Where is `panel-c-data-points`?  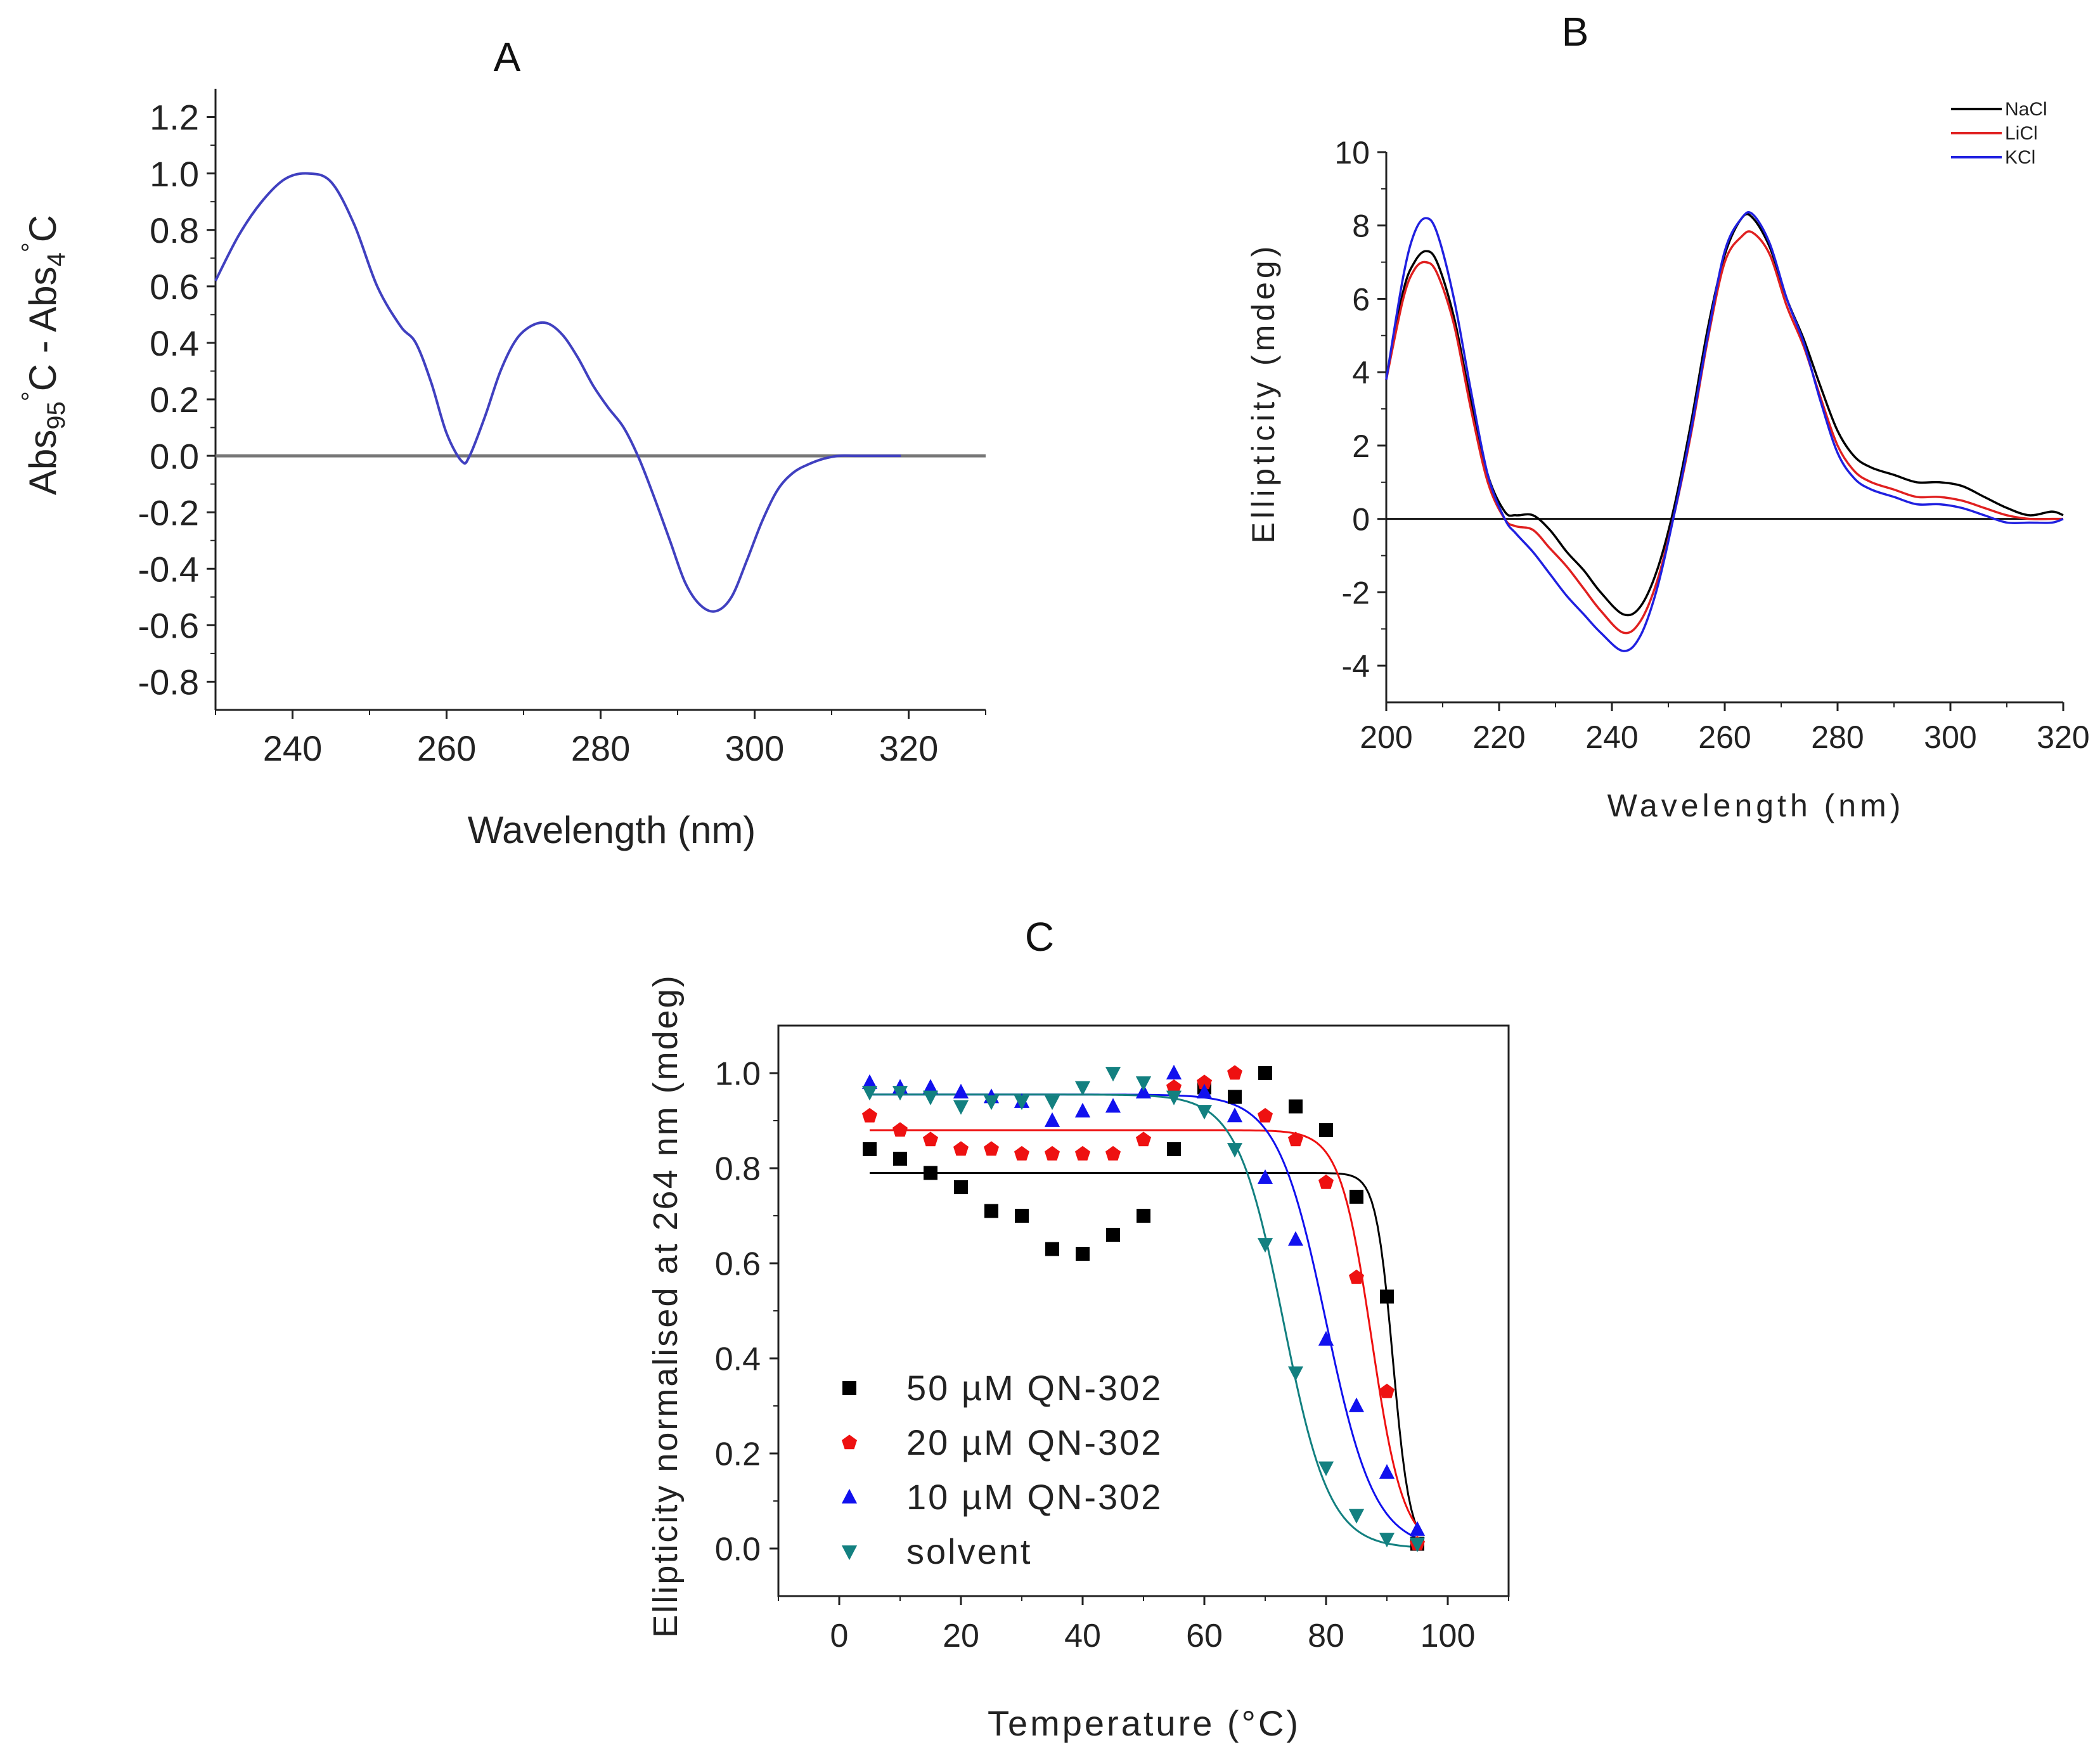
panel-c-data-points is located at coordinates (1143, 1308).